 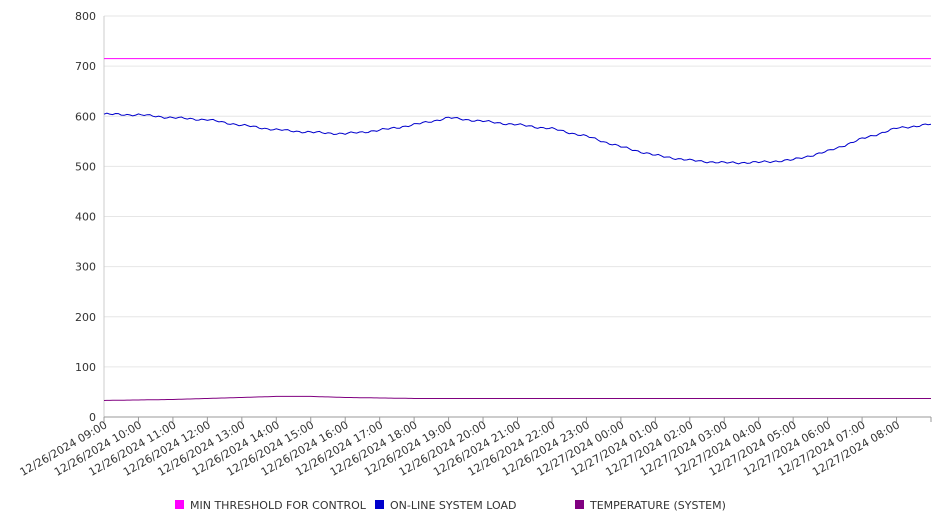 What do you see at coordinates (92, 417) in the screenshot?
I see `y-tick-label: 0` at bounding box center [92, 417].